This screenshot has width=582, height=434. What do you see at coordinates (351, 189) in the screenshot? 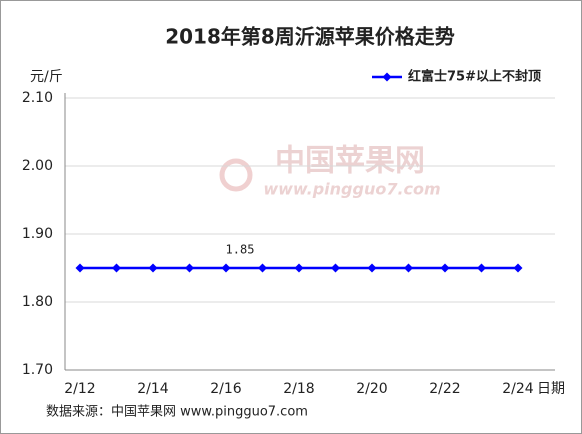
I see `watermark: www.pingguo7.com` at bounding box center [351, 189].